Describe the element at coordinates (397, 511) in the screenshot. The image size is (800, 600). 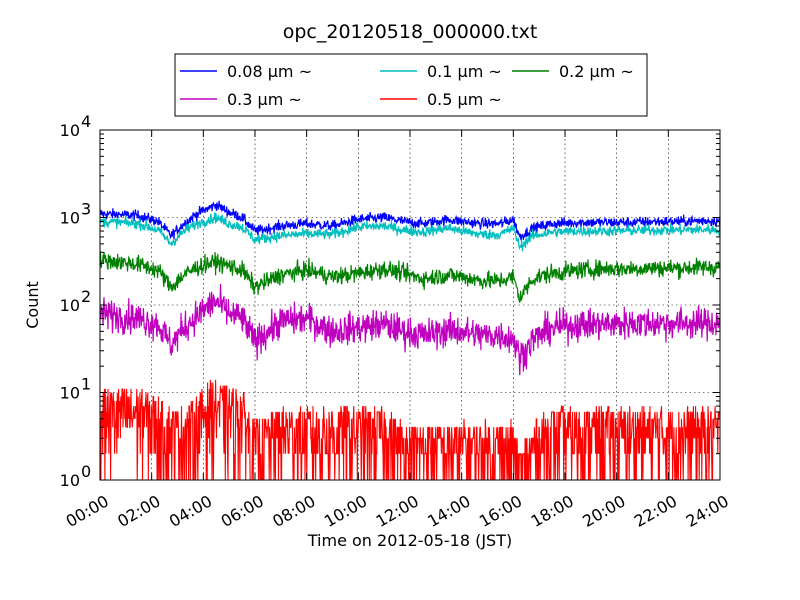
I see `x-tick-label: 12:00` at that location.